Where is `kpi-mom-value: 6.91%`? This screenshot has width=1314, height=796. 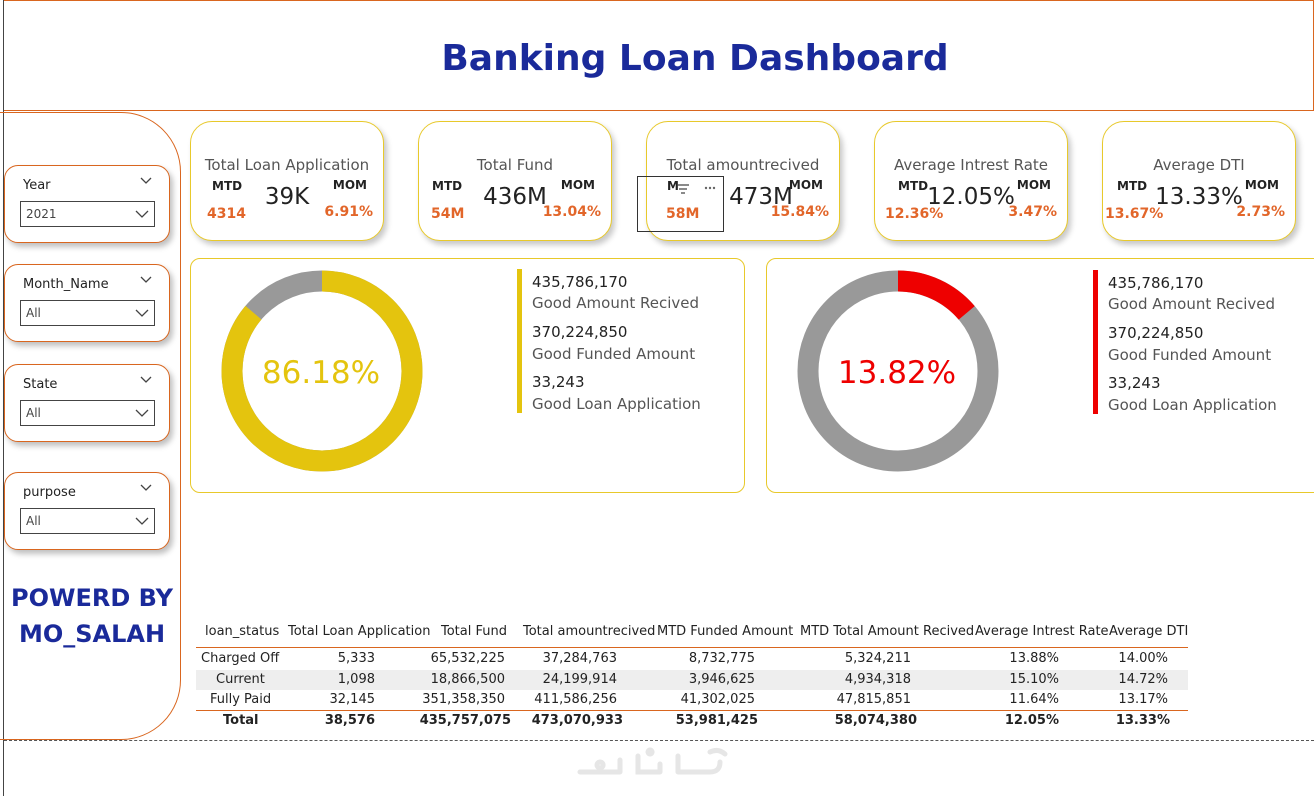 kpi-mom-value: 6.91% is located at coordinates (348, 212).